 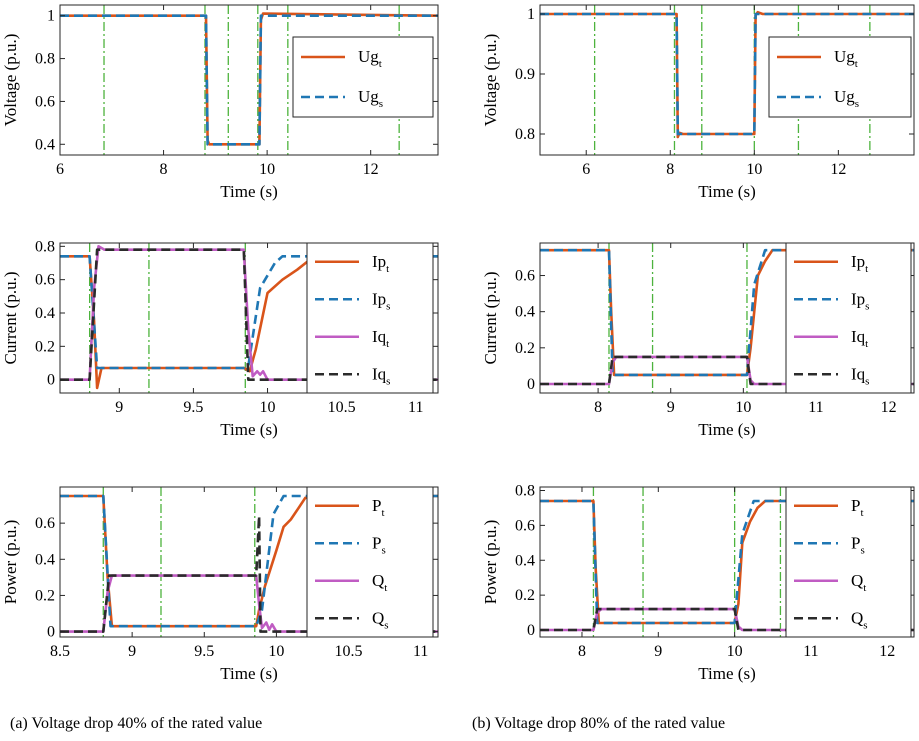 What do you see at coordinates (60, 651) in the screenshot?
I see `x-tick-label: 8.5` at bounding box center [60, 651].